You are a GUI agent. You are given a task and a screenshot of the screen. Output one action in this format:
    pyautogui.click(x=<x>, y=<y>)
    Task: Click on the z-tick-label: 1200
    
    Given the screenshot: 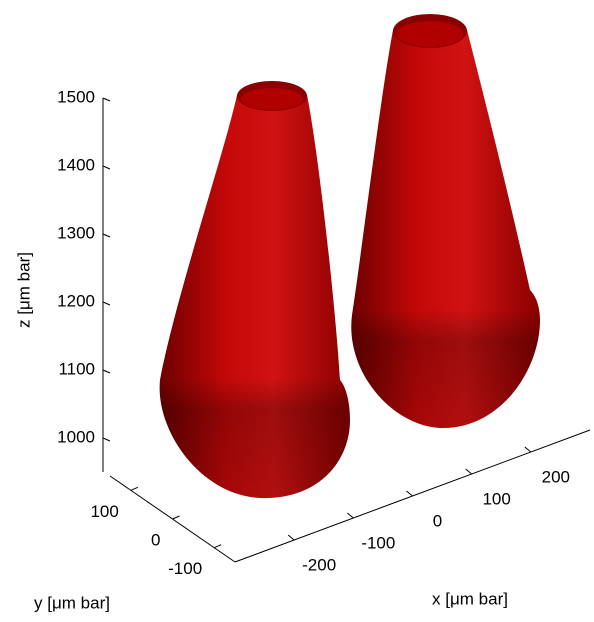 What is the action you would take?
    pyautogui.click(x=76, y=300)
    